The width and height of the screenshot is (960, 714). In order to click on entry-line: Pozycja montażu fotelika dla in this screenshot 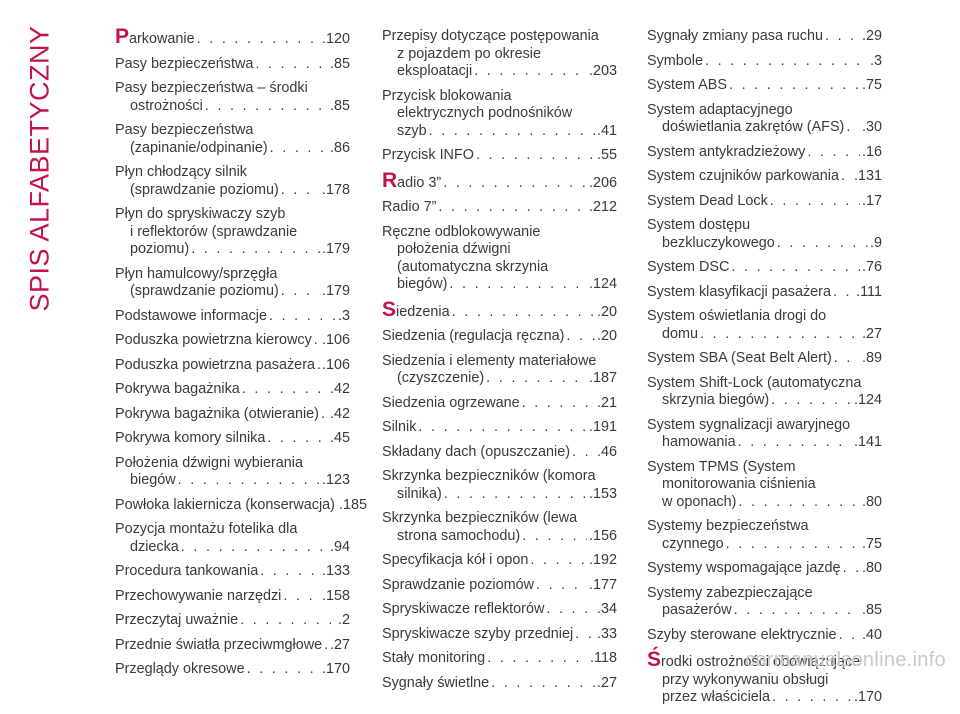, I will do `click(232, 530)`.